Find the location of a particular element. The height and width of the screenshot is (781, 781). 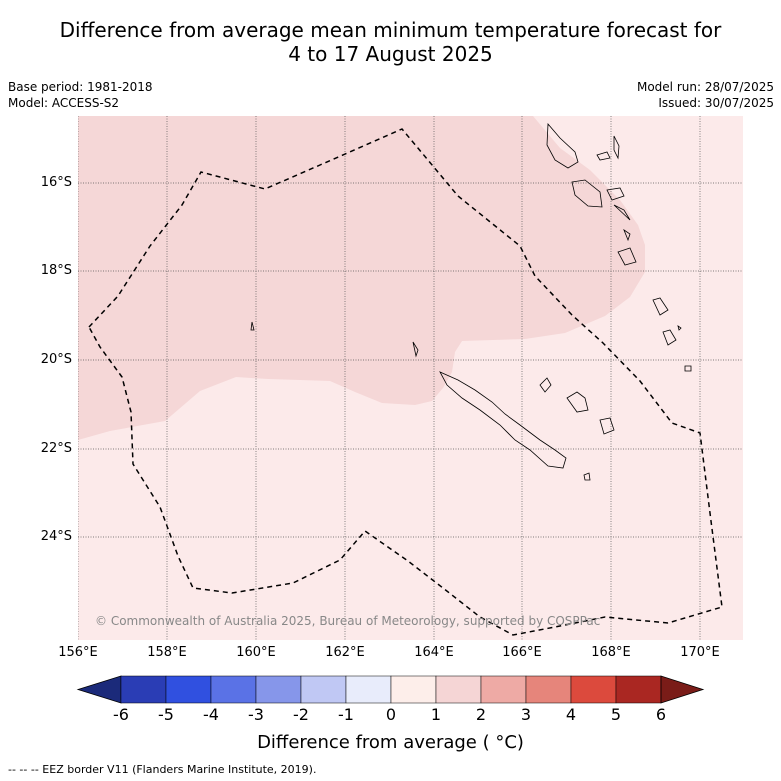

colorbar-tick: -3 is located at coordinates (256, 714).